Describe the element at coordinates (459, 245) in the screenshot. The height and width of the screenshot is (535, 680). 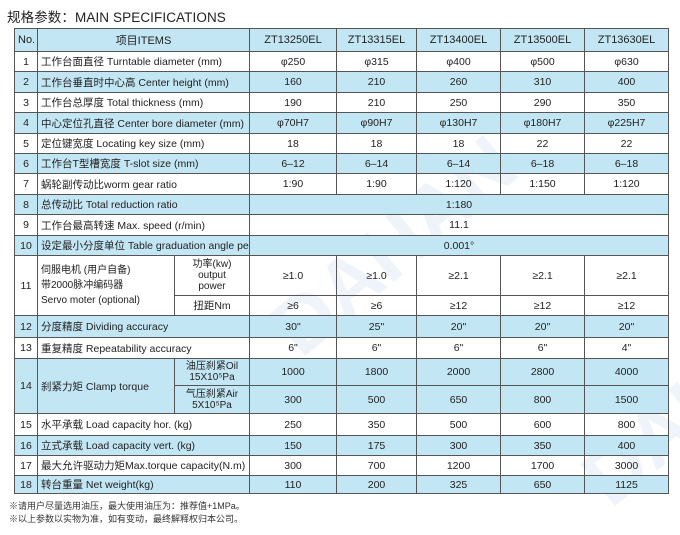
I see `cell-merged: 0.001°` at that location.